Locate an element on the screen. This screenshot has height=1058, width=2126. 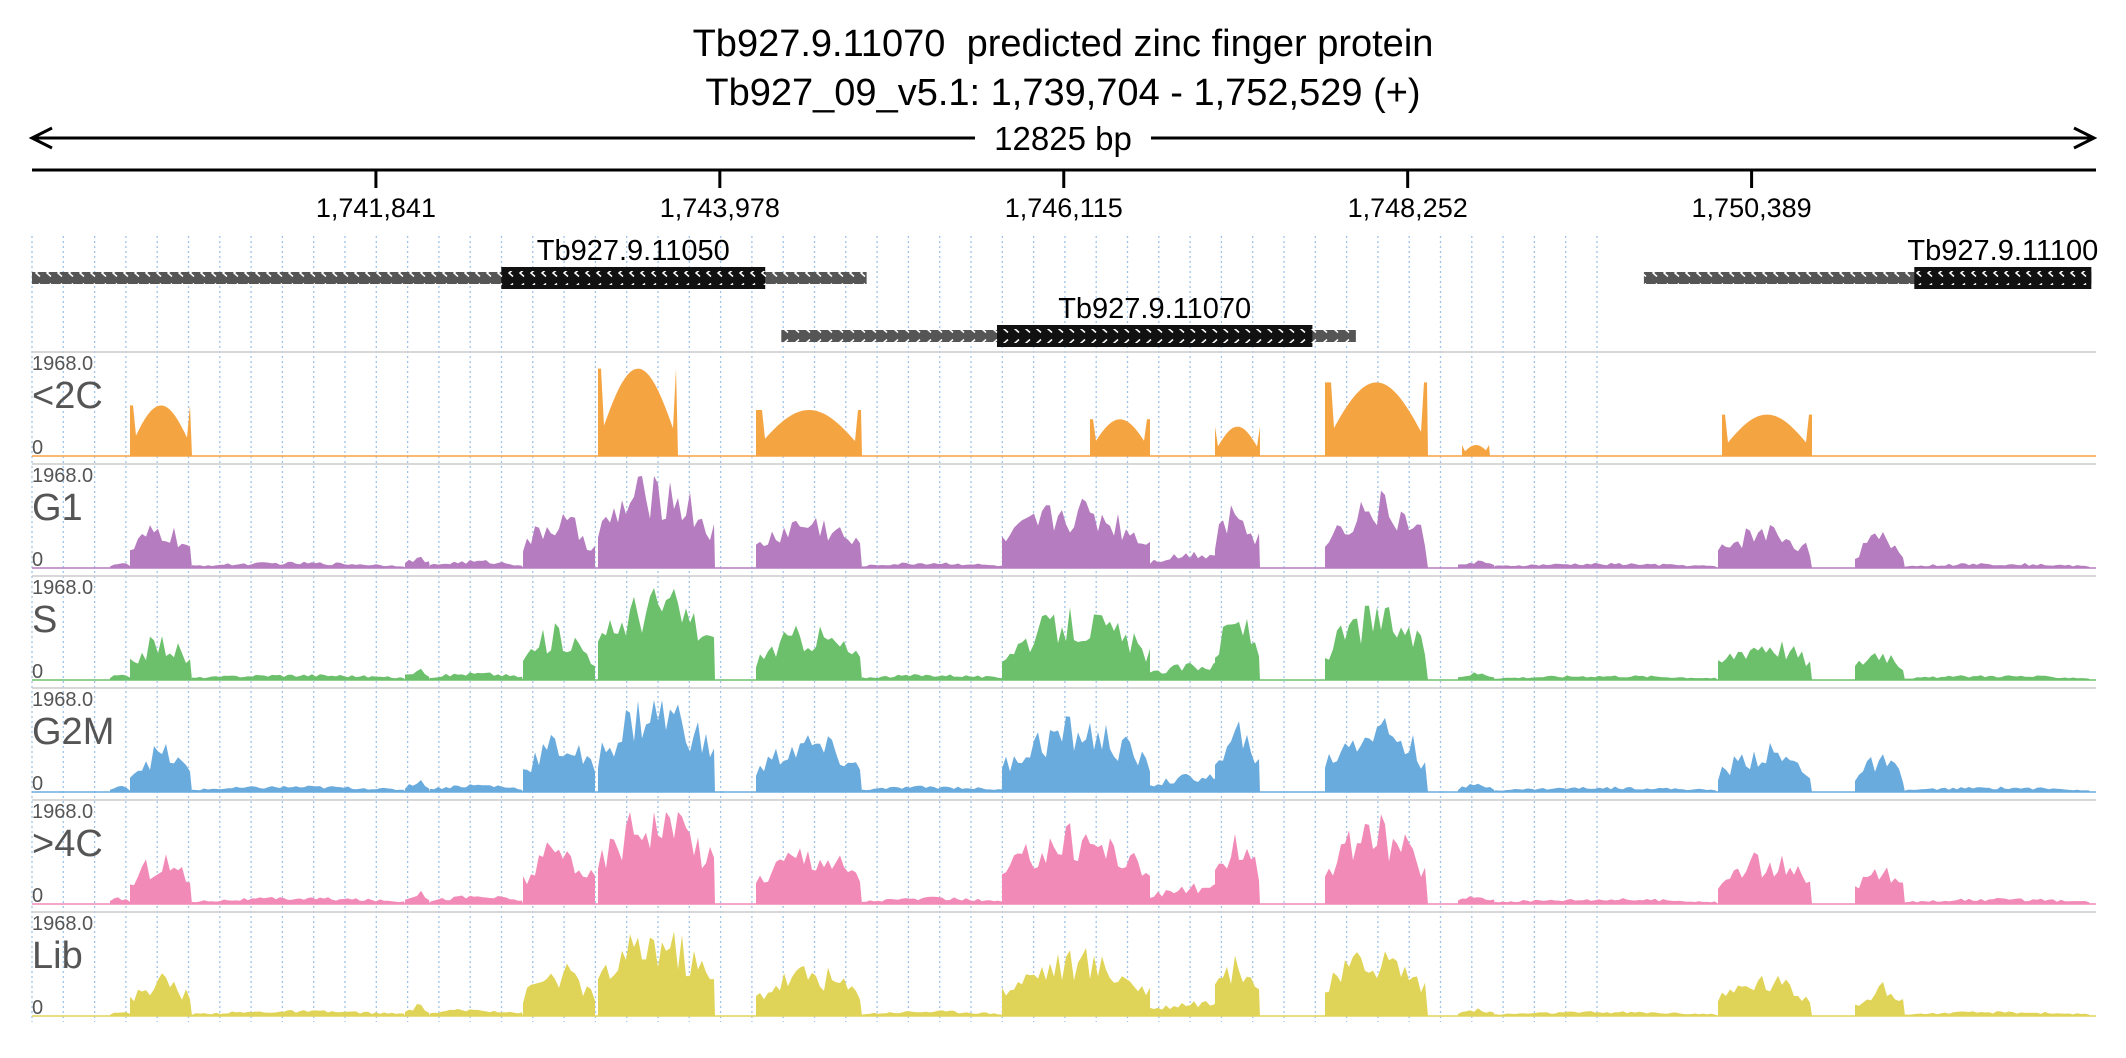
track-3: 1968.0 0 G2M is located at coordinates (1064, 741).